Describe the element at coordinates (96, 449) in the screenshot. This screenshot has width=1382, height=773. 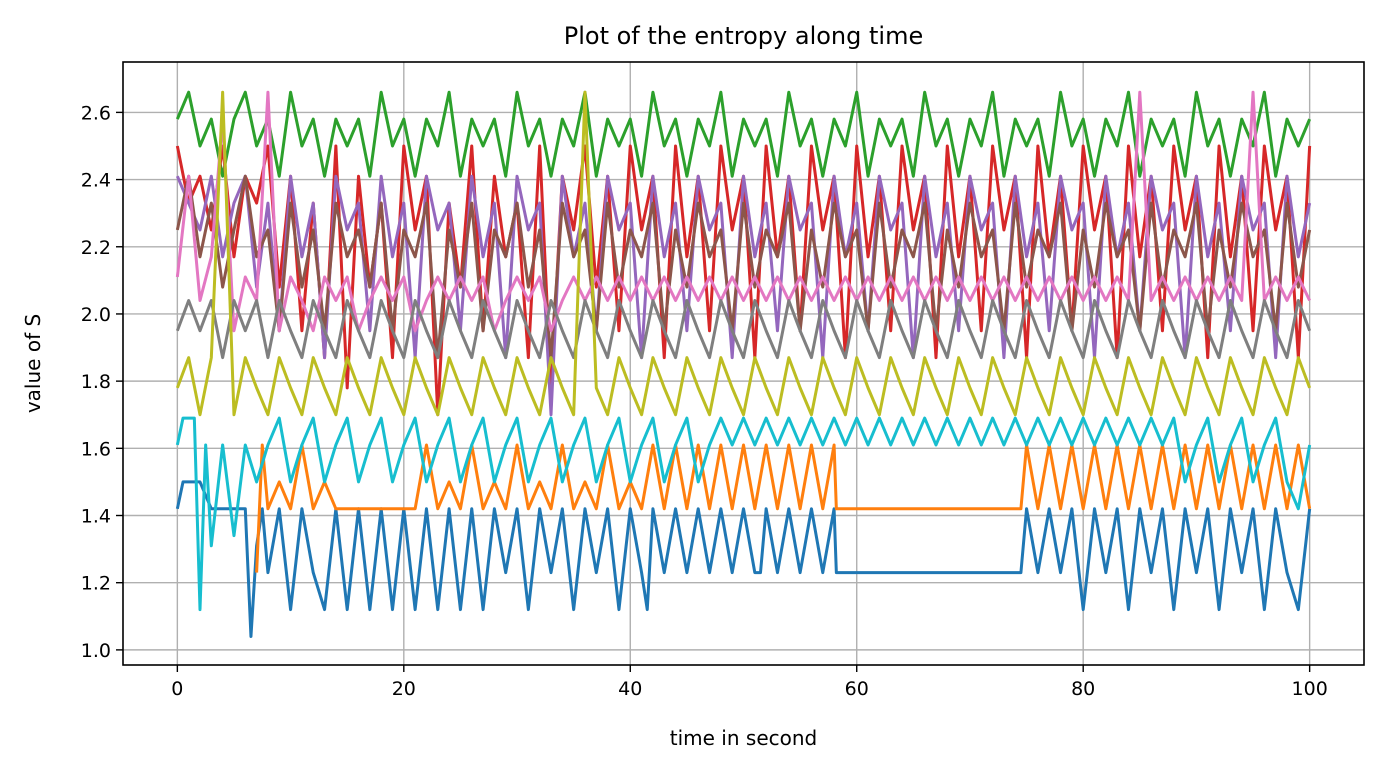
I see `y-tick-label: 1.6` at that location.